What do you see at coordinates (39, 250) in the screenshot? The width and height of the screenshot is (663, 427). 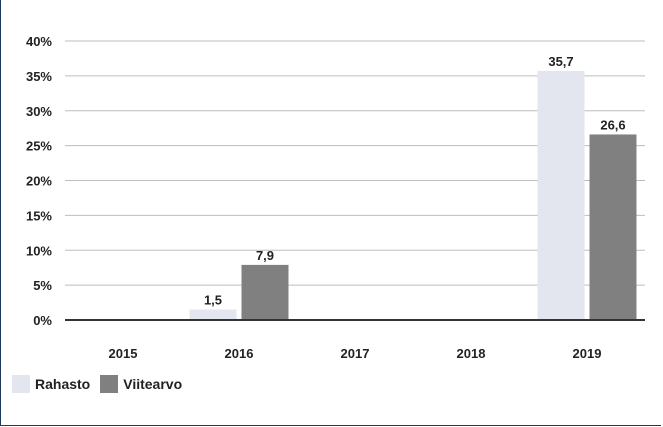 I see `y-tick-label: 10%` at bounding box center [39, 250].